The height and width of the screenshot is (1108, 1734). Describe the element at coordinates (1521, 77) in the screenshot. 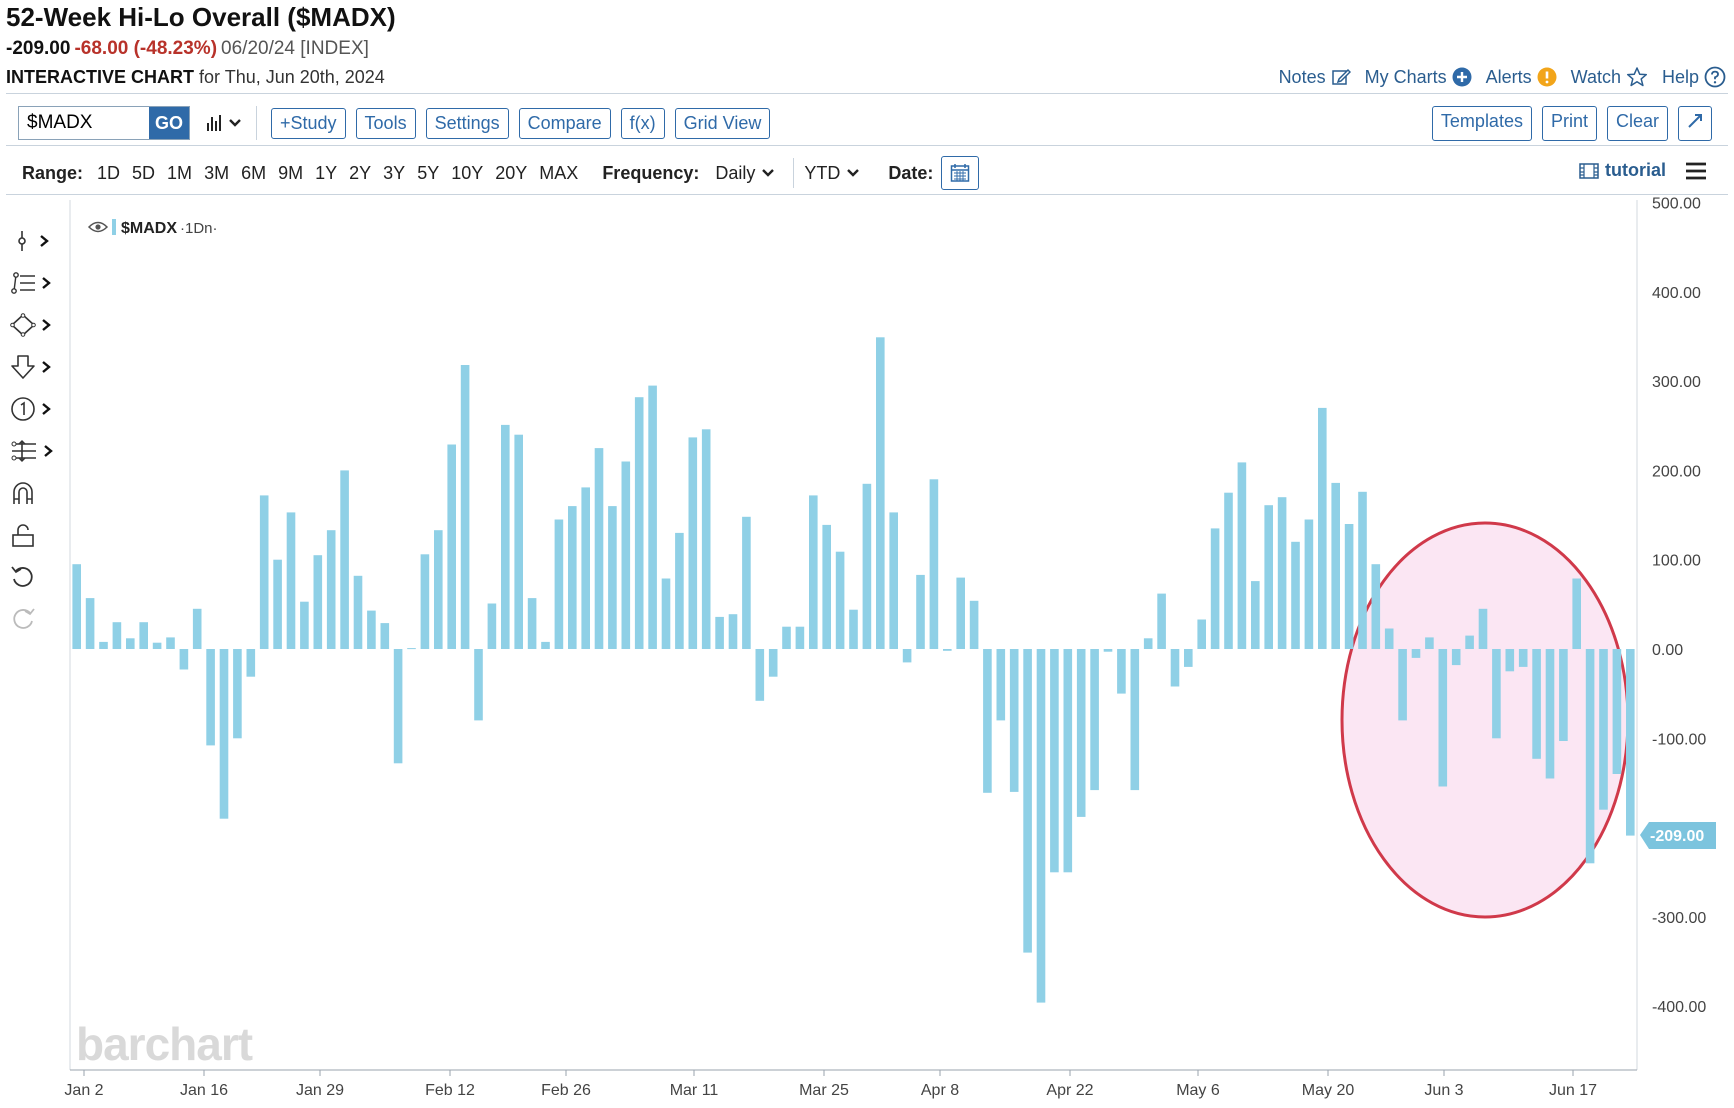

I see `alerts-link: Alerts` at that location.